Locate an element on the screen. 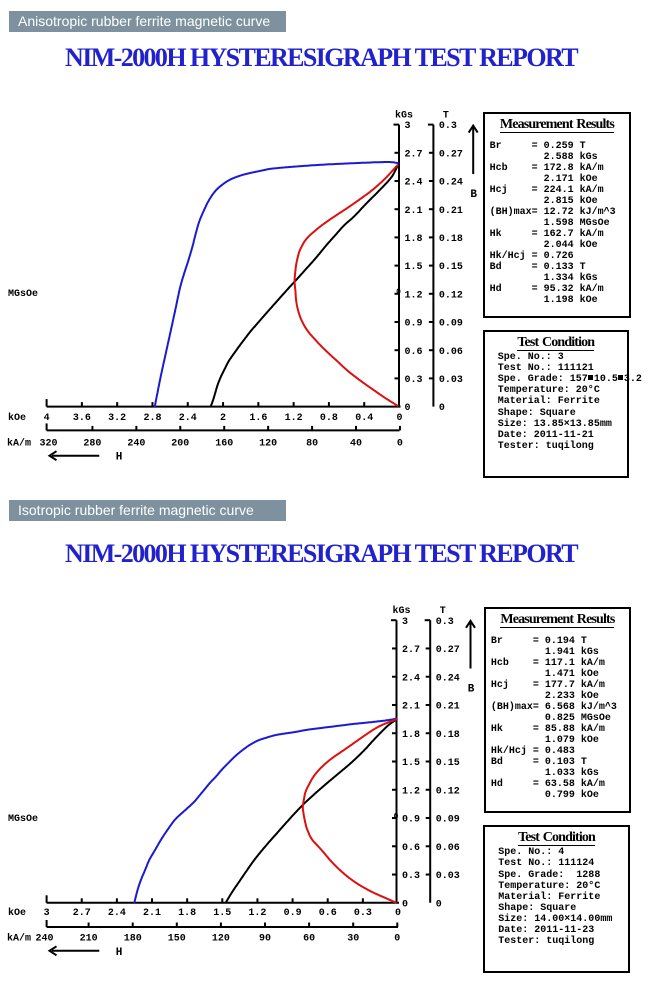 This screenshot has height=1000, width=650. svg-text: 1.6 is located at coordinates (258, 418).